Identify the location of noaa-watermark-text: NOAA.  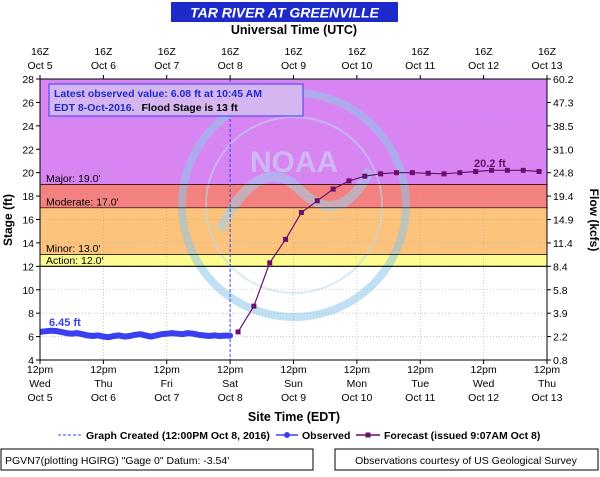
(294, 162).